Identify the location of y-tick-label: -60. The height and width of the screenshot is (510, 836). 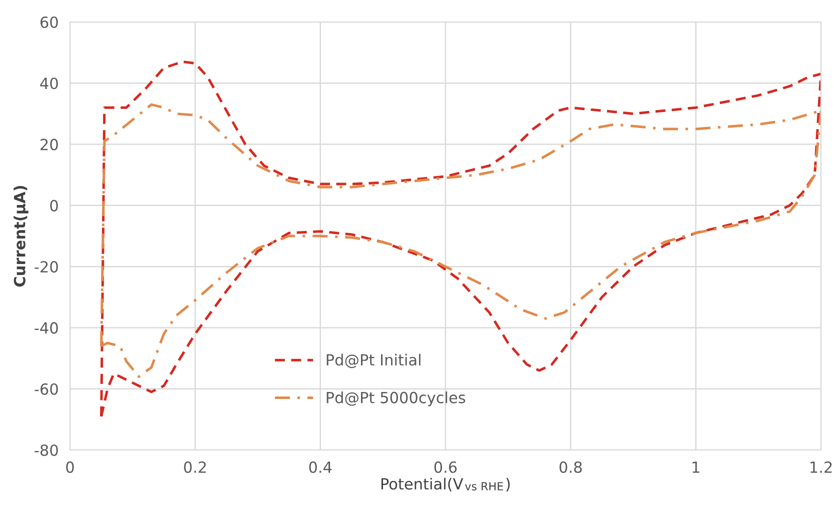
(46, 389).